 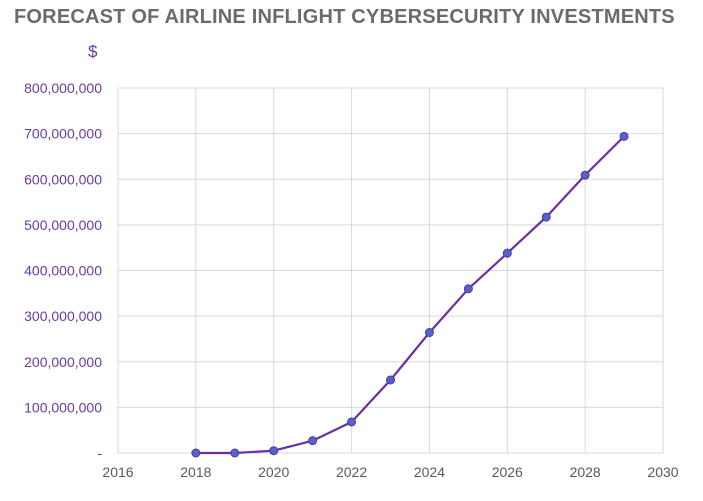 I want to click on y-tick-label: -, so click(x=99, y=453).